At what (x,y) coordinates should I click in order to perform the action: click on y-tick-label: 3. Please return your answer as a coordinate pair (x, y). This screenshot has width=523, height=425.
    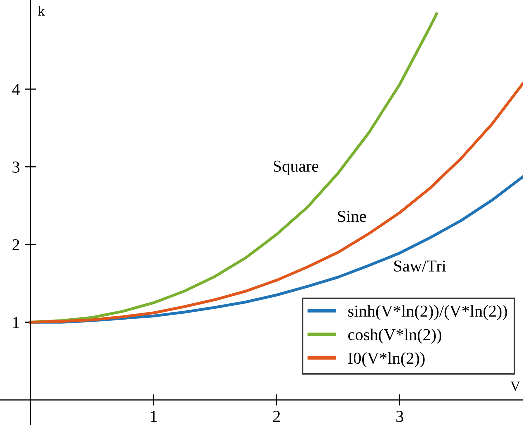
    Looking at the image, I should click on (16, 167).